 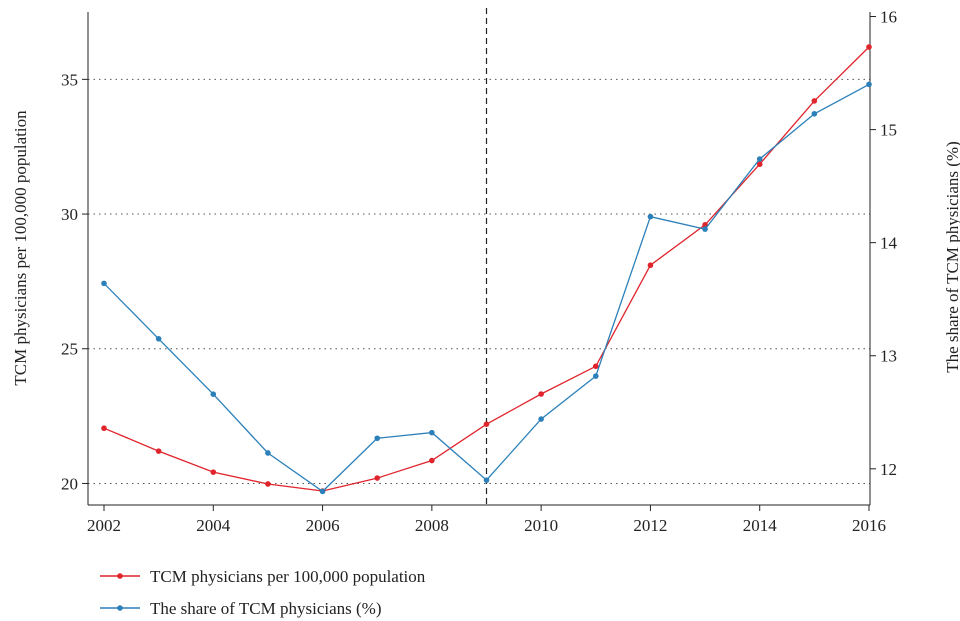 What do you see at coordinates (888, 17) in the screenshot?
I see `y-right-tick-label-4: 16` at bounding box center [888, 17].